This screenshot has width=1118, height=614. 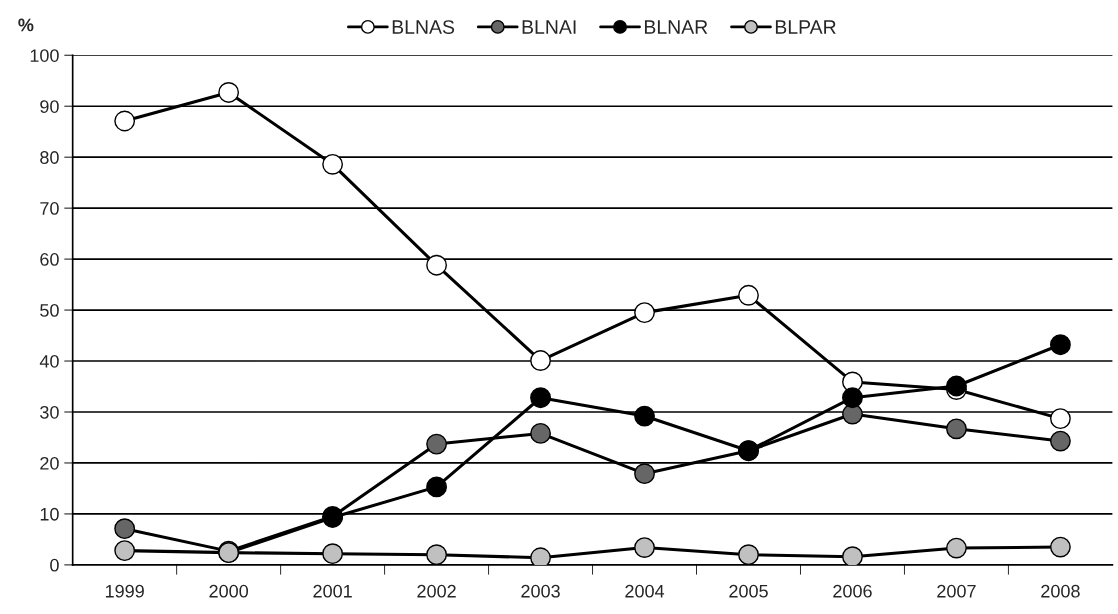 What do you see at coordinates (49, 106) in the screenshot?
I see `y-tick-label: 90` at bounding box center [49, 106].